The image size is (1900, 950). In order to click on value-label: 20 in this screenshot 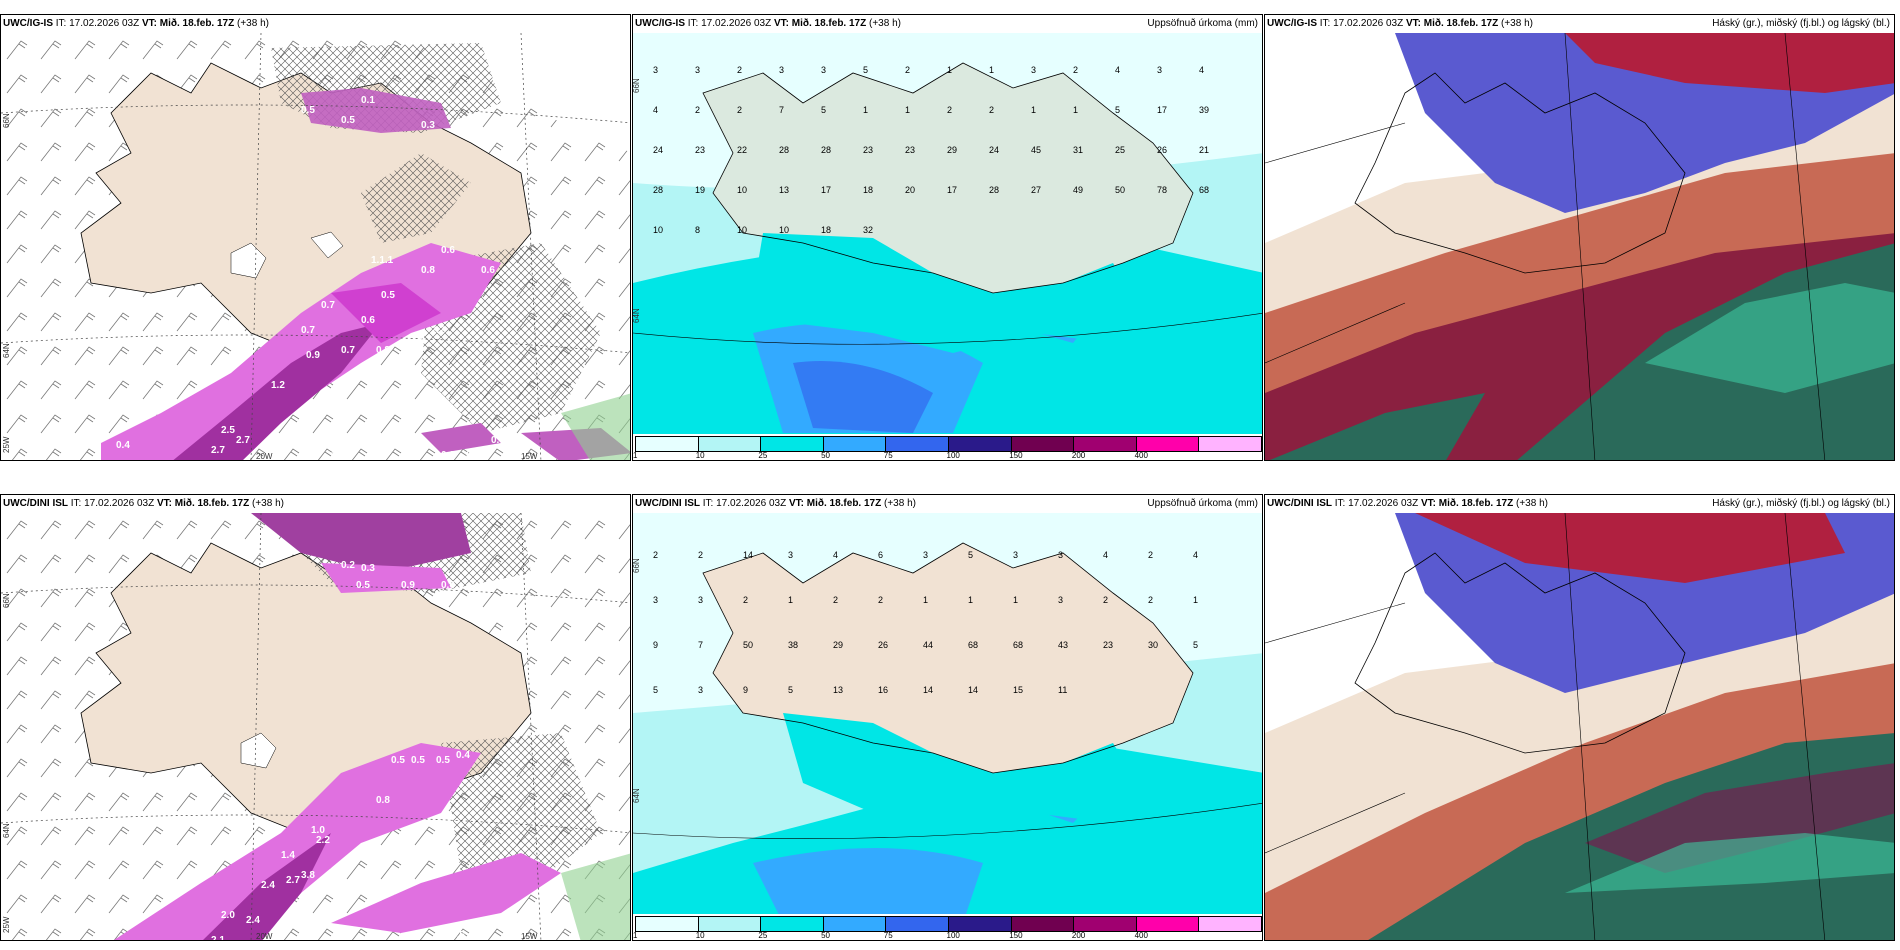, I will do `click(910, 190)`.